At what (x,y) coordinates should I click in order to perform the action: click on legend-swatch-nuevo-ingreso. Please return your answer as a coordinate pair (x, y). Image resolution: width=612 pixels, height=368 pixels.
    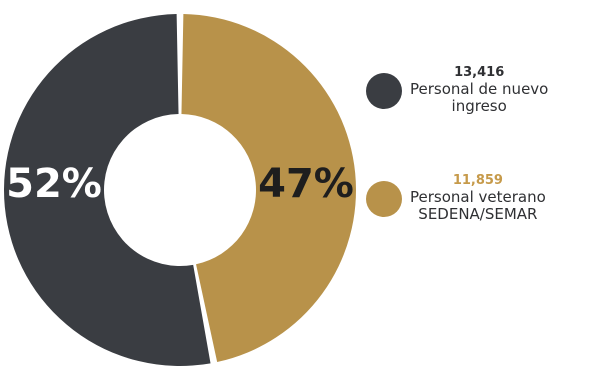
    Looking at the image, I should click on (384, 90).